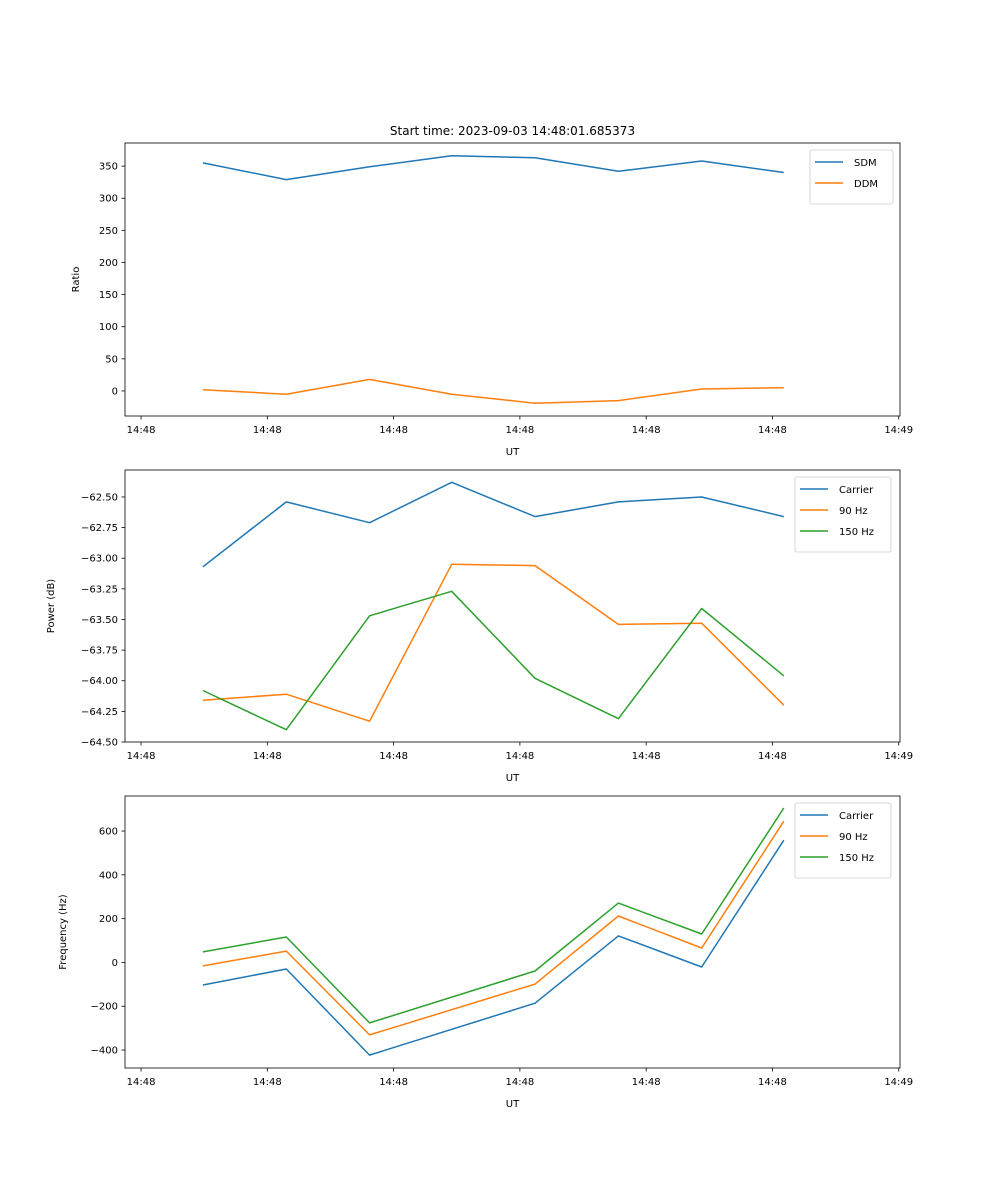 The height and width of the screenshot is (1200, 1000). What do you see at coordinates (108, 832) in the screenshot?
I see `y-tick-label: 600` at bounding box center [108, 832].